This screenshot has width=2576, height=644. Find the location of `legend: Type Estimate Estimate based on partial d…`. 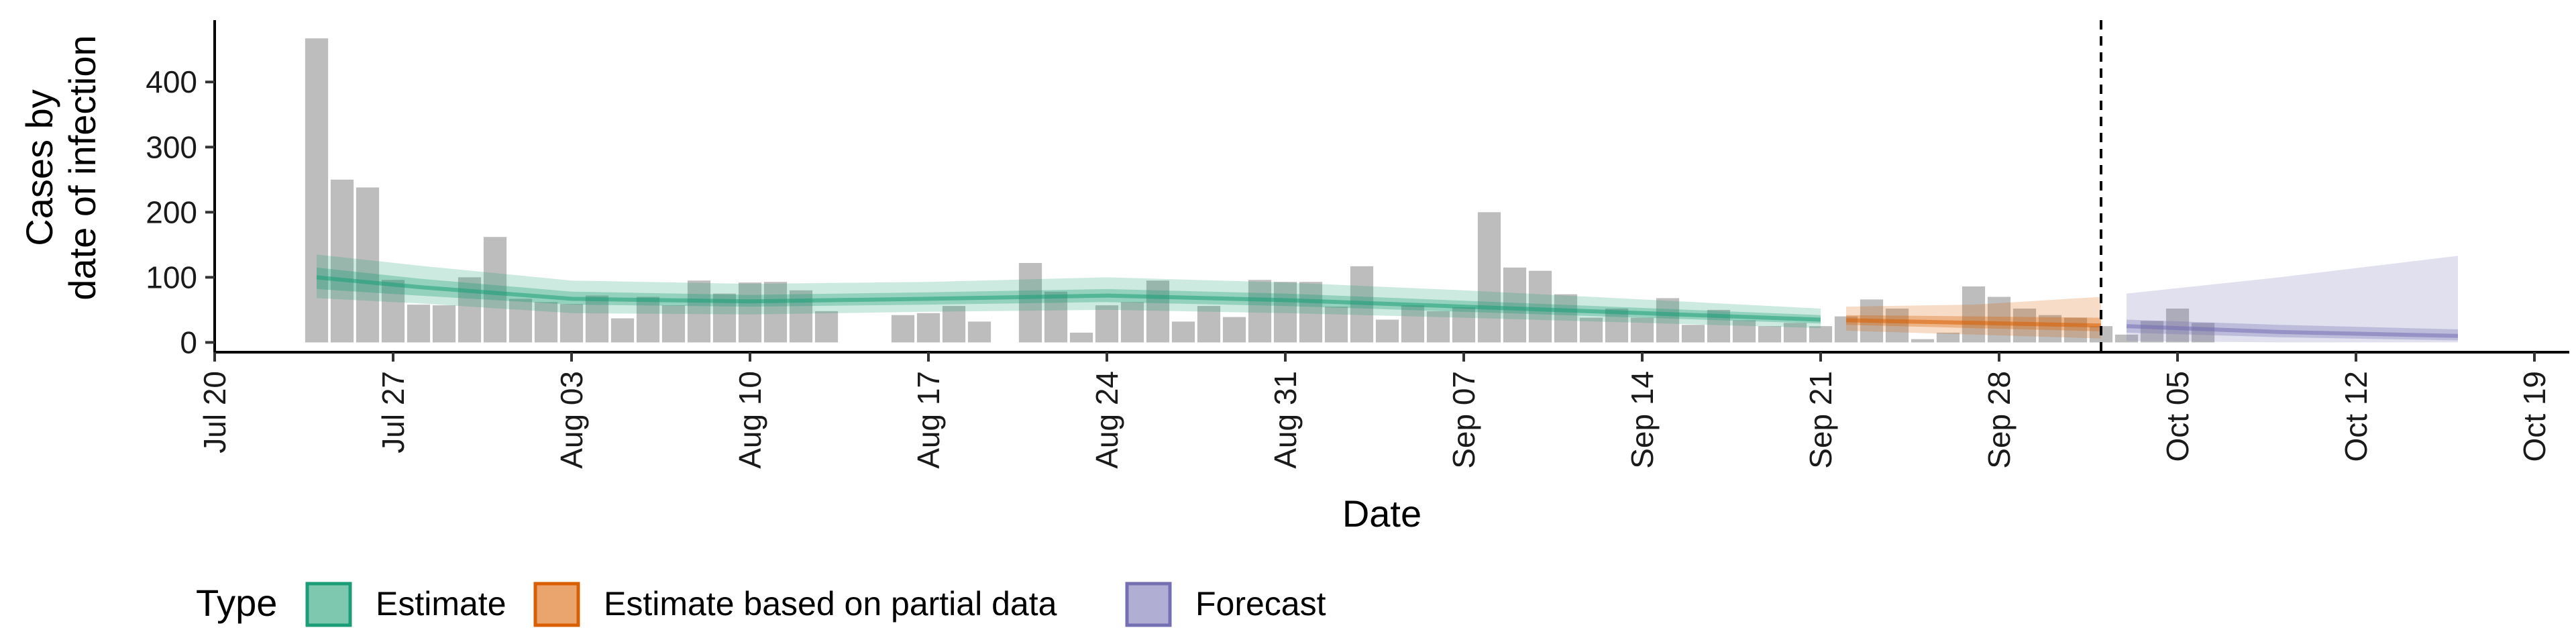

legend: Type Estimate Estimate based on partial d… is located at coordinates (761, 604).